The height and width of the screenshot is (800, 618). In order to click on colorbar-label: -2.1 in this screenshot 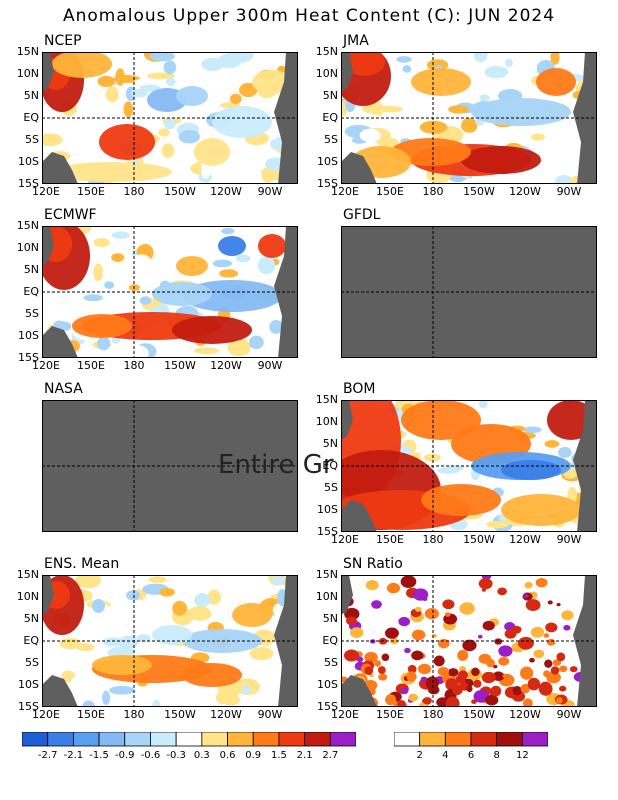, I will do `click(73, 755)`.